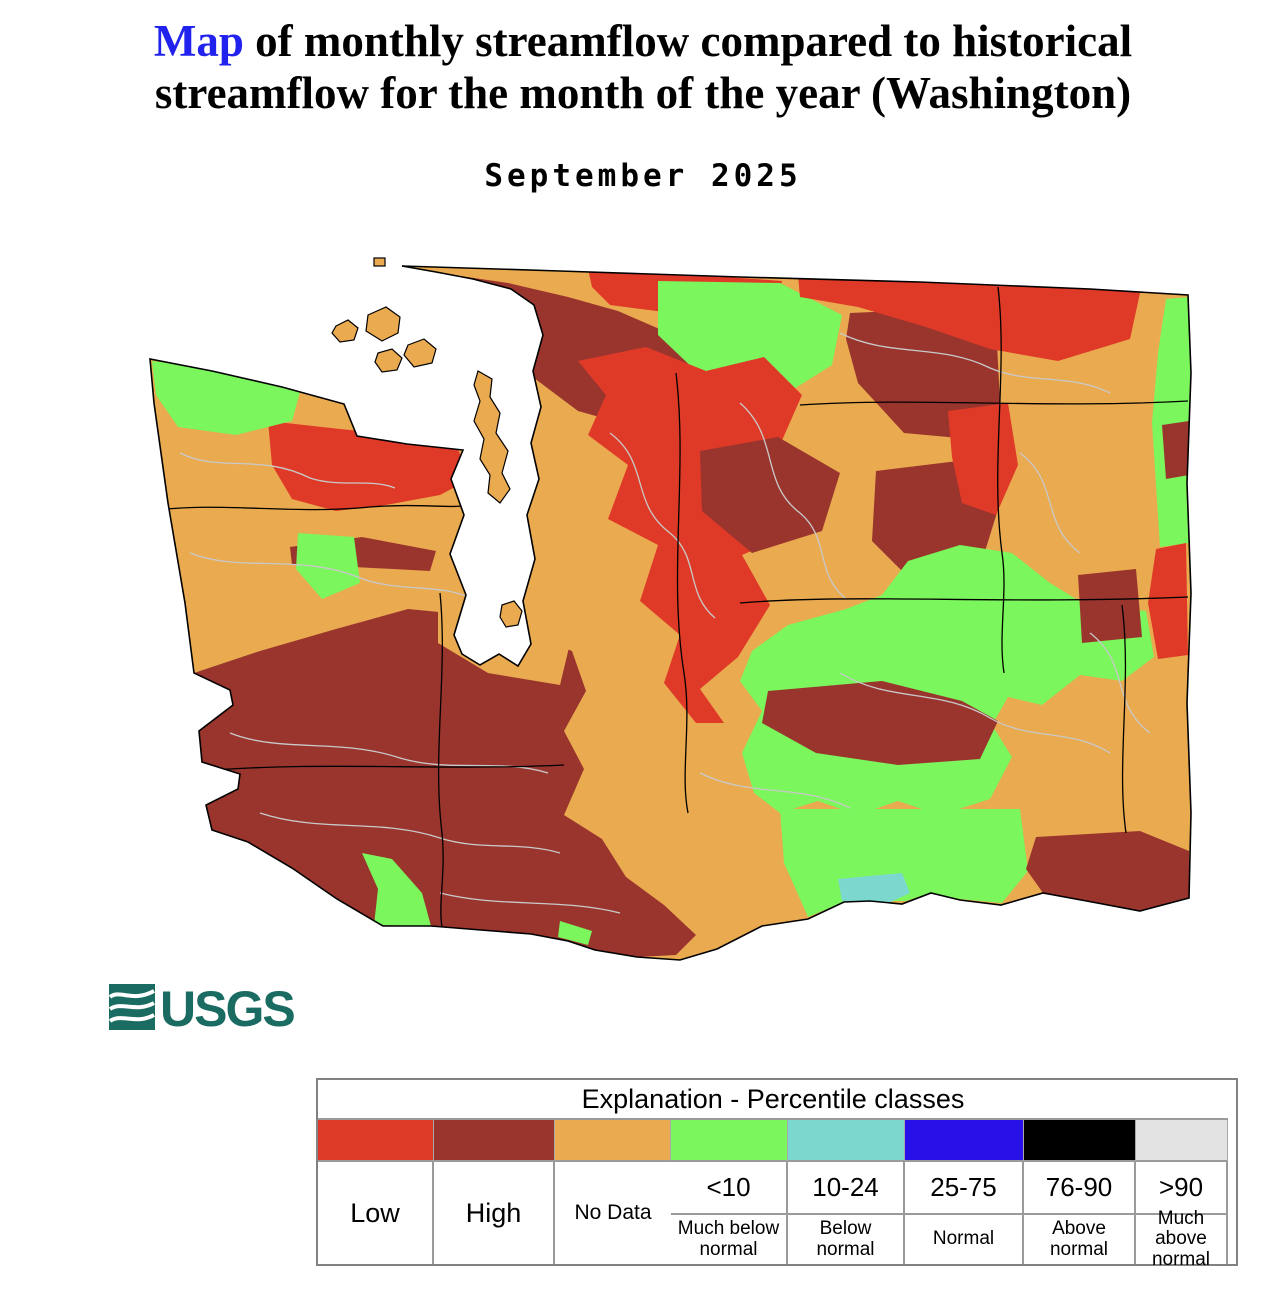 The width and height of the screenshot is (1286, 1294). Describe the element at coordinates (904, 863) in the screenshot. I see `region-southeast-normal` at that location.